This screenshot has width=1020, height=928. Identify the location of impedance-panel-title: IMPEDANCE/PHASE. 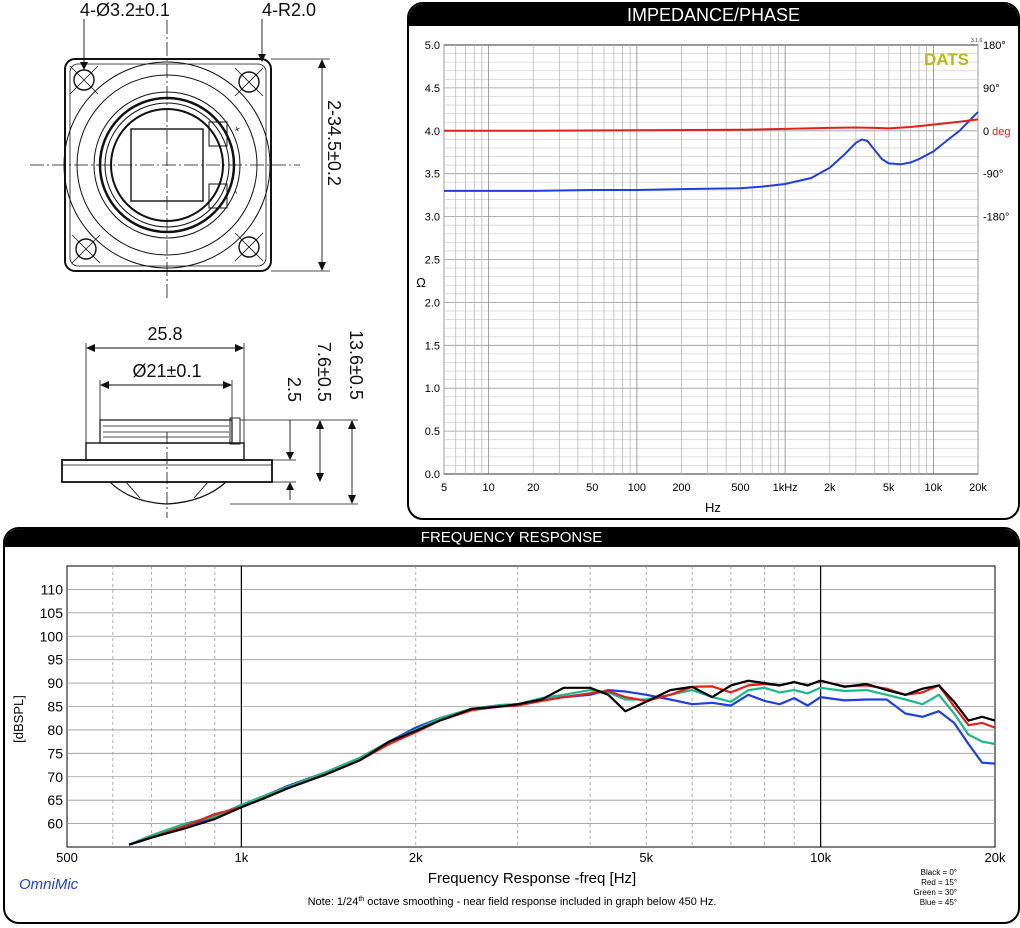
(713, 15).